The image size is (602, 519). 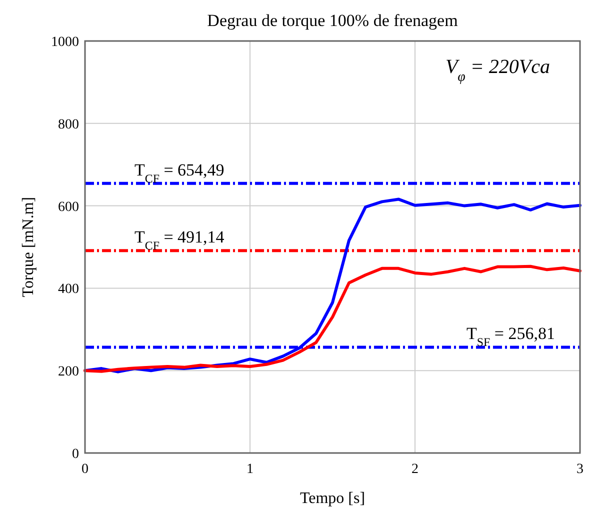 What do you see at coordinates (415, 469) in the screenshot?
I see `x-tick-label: 2` at bounding box center [415, 469].